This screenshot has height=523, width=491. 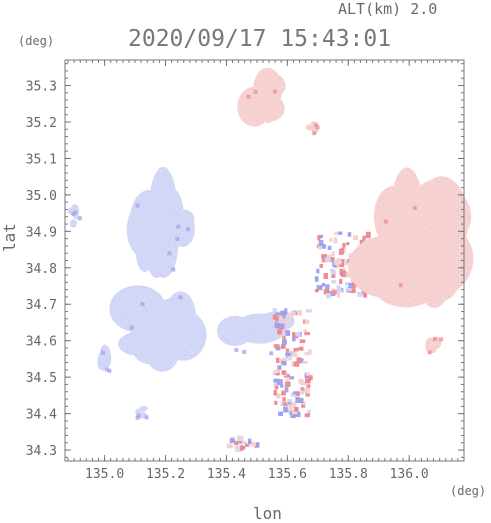 What do you see at coordinates (41, 451) in the screenshot?
I see `y-tick-label: 34.3` at bounding box center [41, 451].